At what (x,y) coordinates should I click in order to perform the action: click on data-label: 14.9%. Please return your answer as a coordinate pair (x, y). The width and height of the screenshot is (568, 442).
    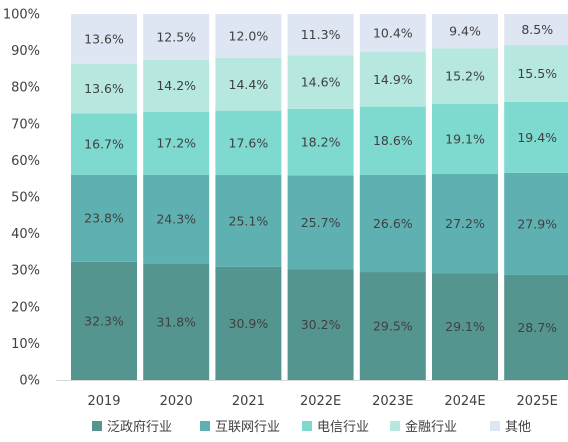
    Looking at the image, I should click on (393, 79).